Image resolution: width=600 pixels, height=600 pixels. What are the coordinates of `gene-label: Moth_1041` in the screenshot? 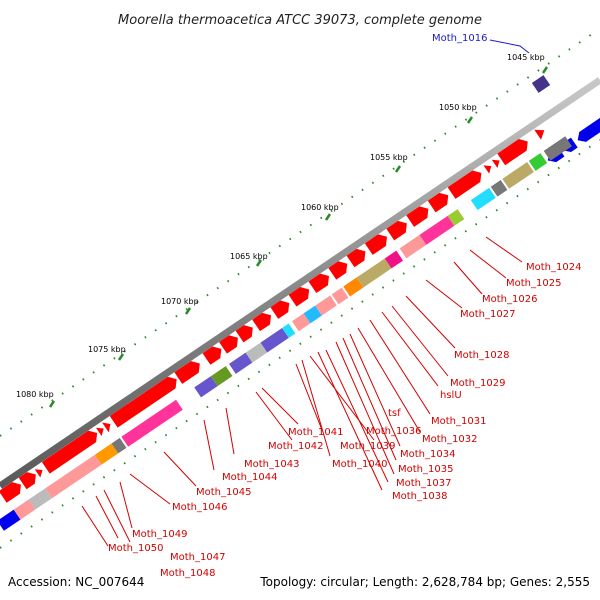 It's located at (315, 432).